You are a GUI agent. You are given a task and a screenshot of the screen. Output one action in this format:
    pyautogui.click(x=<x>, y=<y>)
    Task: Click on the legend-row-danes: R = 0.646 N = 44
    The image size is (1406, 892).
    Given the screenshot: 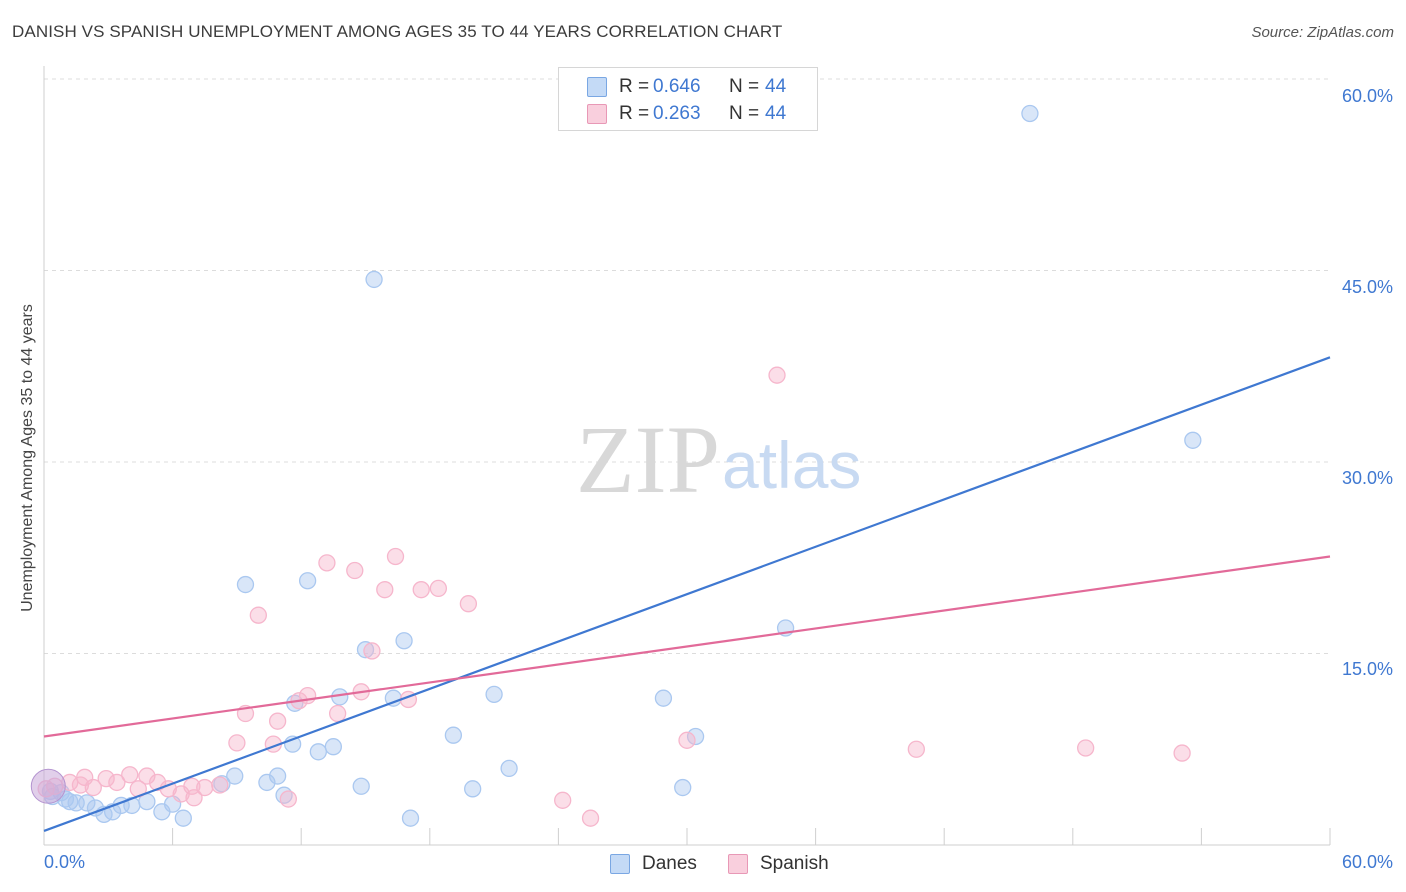 What is the action you would take?
    pyautogui.click(x=688, y=87)
    